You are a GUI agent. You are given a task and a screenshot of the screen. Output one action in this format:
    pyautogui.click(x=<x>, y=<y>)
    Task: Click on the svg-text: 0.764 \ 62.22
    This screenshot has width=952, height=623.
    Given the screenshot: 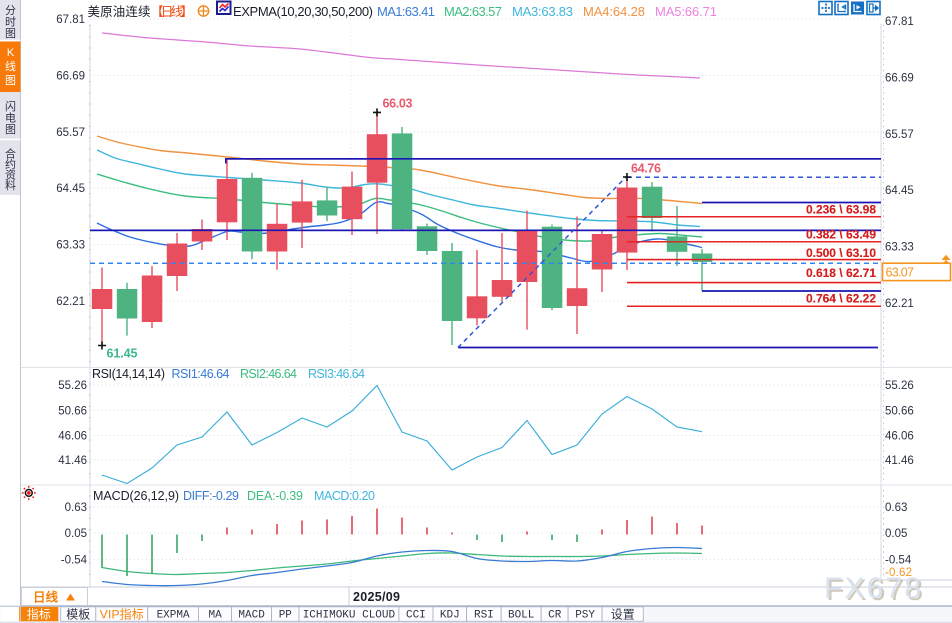 What is the action you would take?
    pyautogui.click(x=841, y=299)
    